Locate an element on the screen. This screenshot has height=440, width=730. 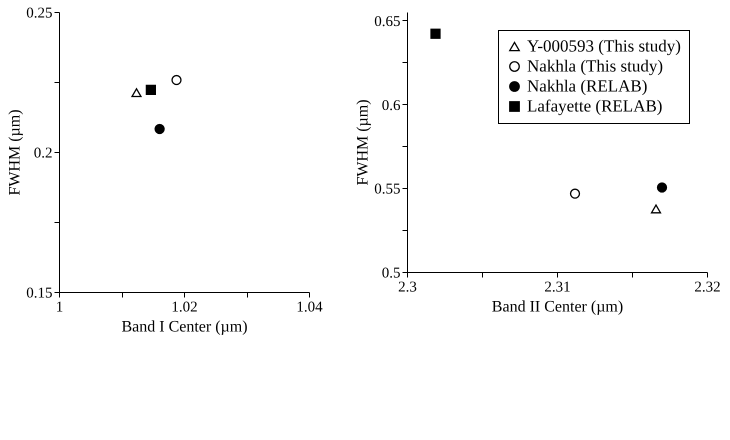
y-tick-label: 0.6 is located at coordinates (391, 106).